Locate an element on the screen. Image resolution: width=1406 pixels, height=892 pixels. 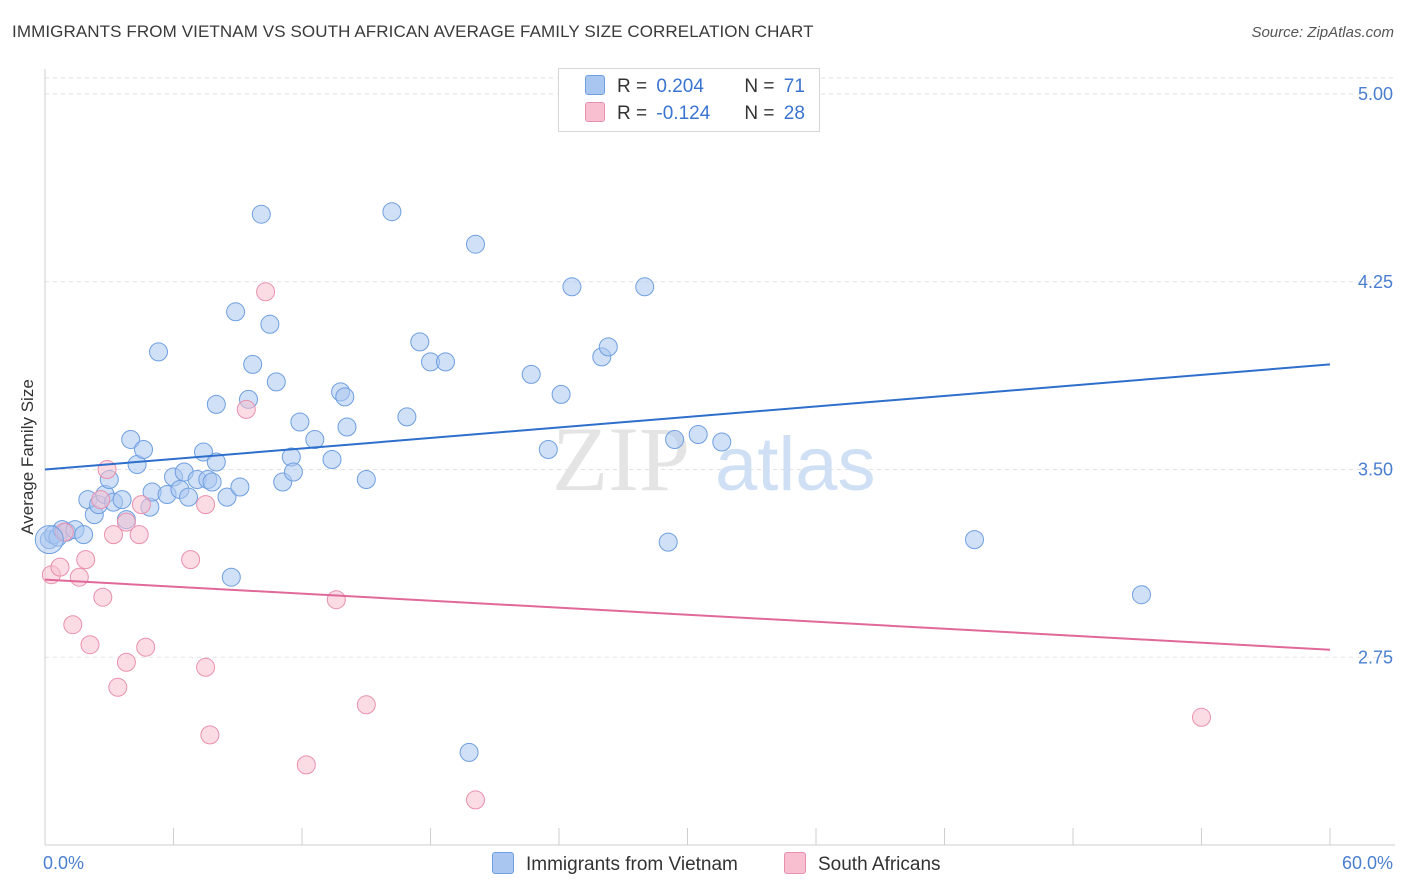
series-swatch-blue is located at coordinates (503, 863).